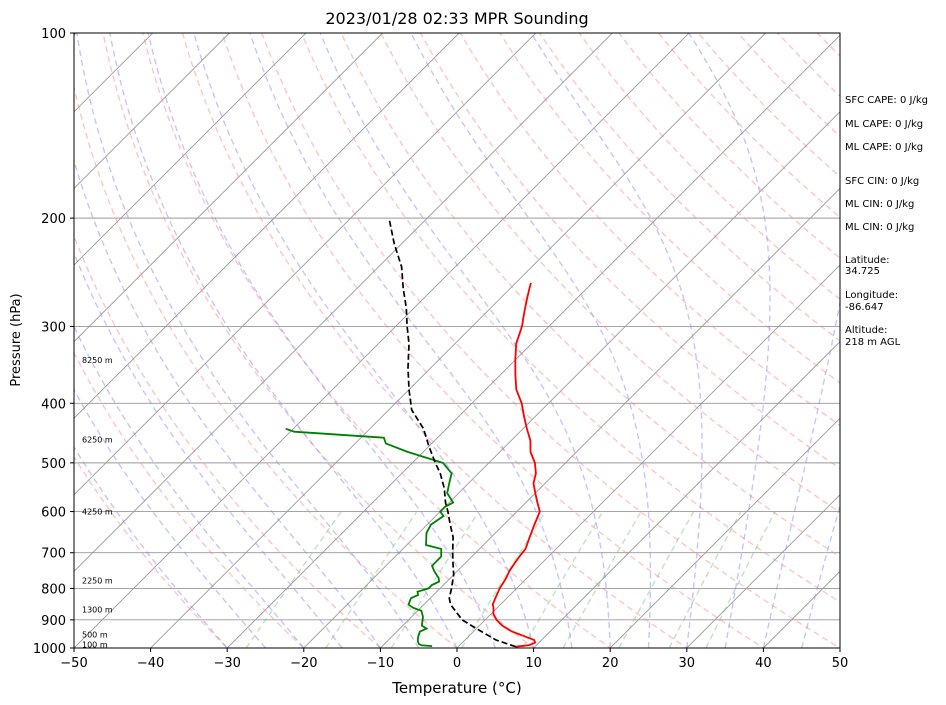 Image resolution: width=946 pixels, height=705 pixels. I want to click on annotation-text: Latitude:, so click(867, 260).